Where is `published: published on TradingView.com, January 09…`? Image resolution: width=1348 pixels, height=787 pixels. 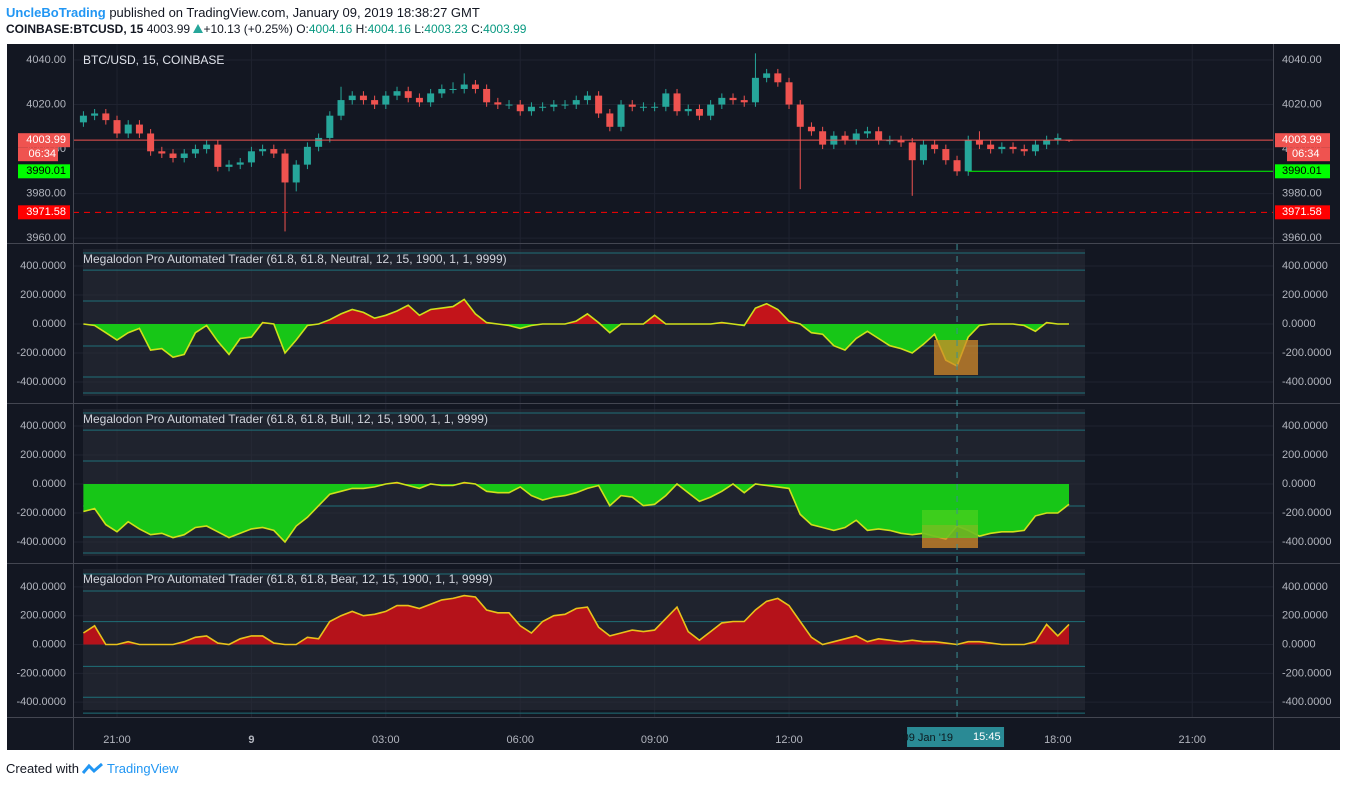
published: published on TradingView.com, January 09… is located at coordinates (294, 12).